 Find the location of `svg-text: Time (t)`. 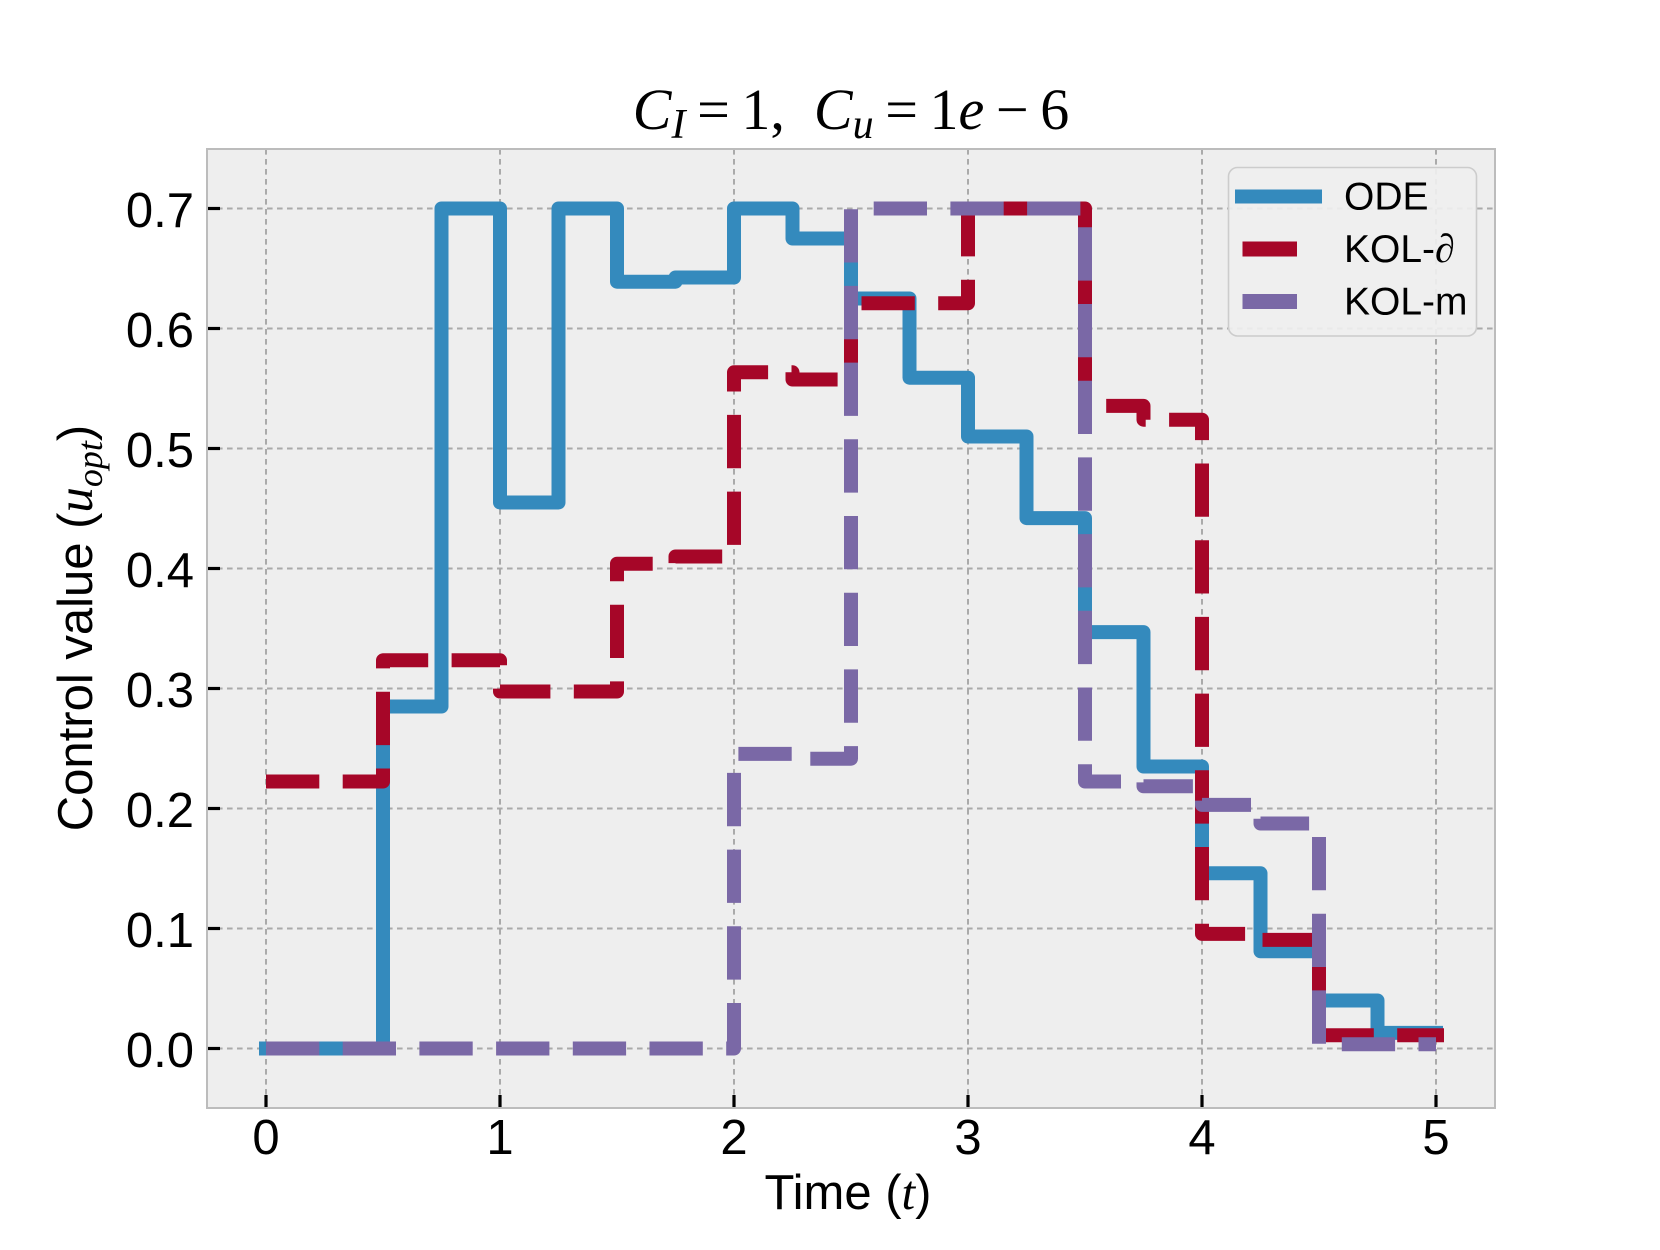

svg-text: Time (t) is located at coordinates (848, 1192).